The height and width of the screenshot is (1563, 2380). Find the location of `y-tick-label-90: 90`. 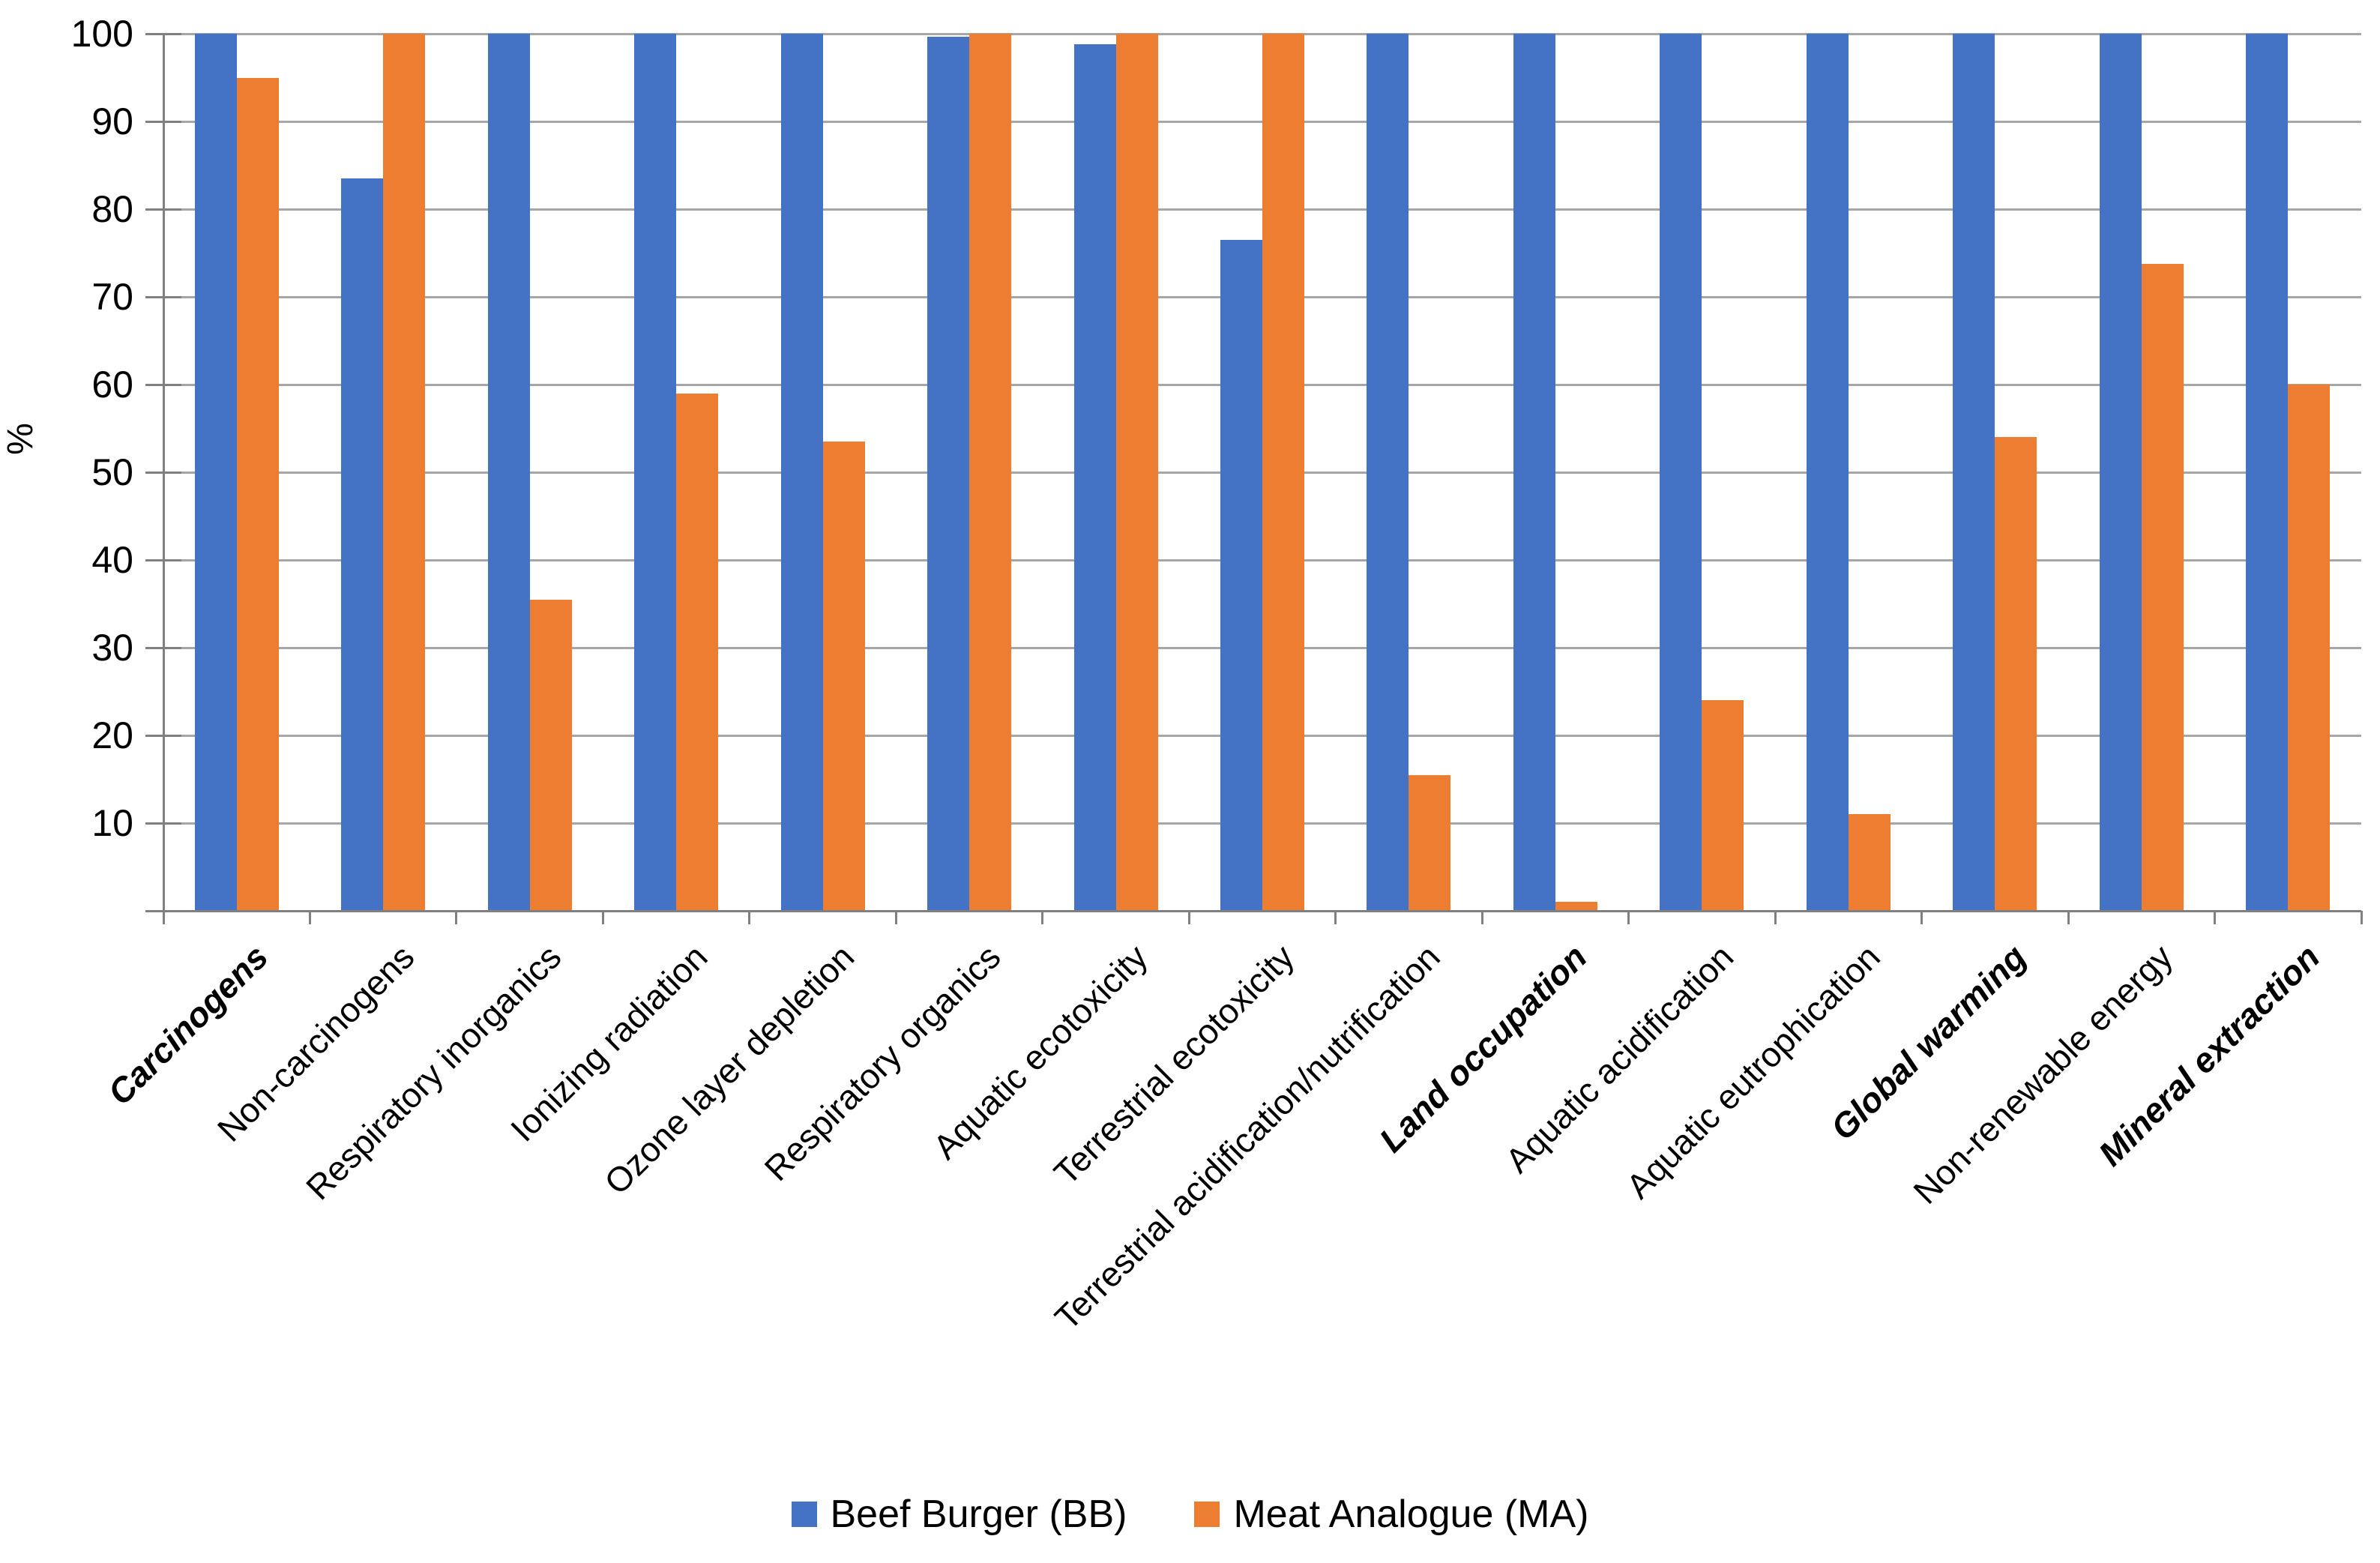

y-tick-label-90: 90 is located at coordinates (112, 121).